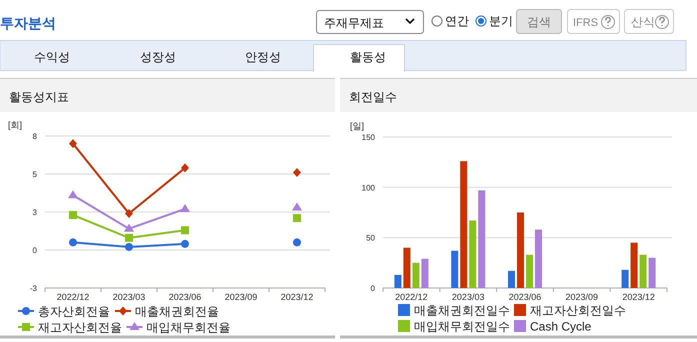  What do you see at coordinates (578, 311) in the screenshot?
I see `legend-label: 재고자산회전일수` at bounding box center [578, 311].